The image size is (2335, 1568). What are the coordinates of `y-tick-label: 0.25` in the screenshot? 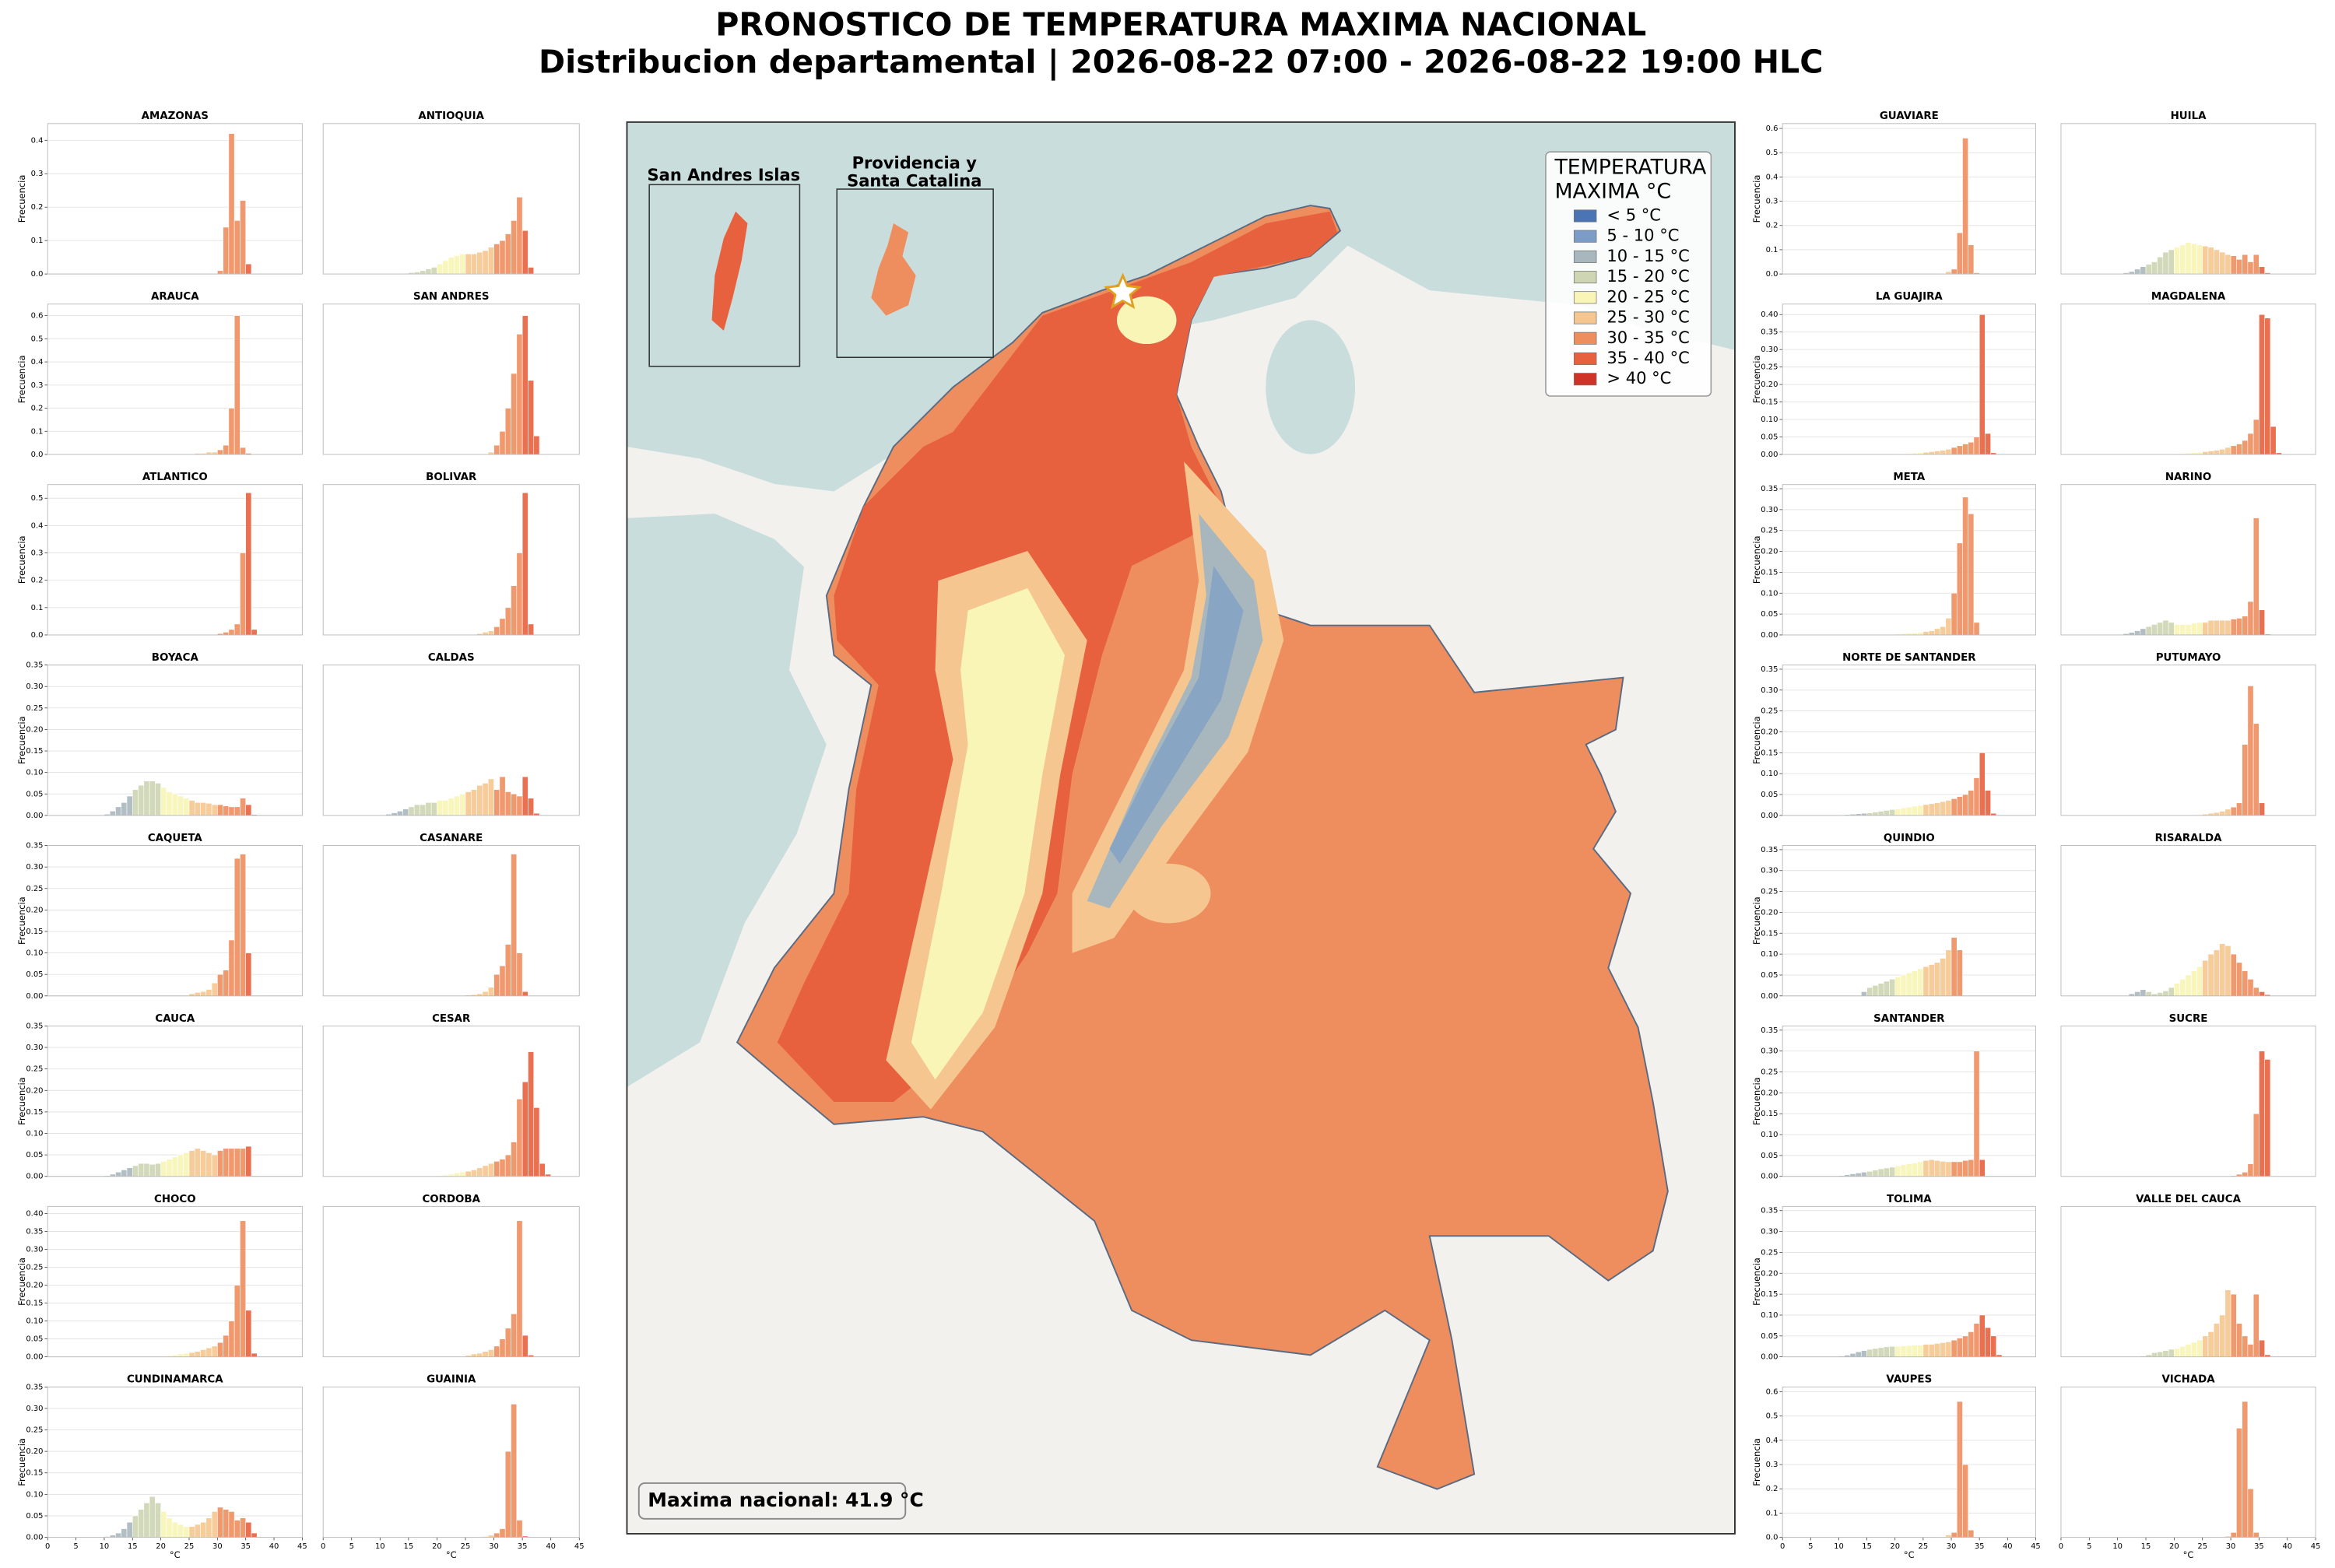 It's located at (34, 1430).